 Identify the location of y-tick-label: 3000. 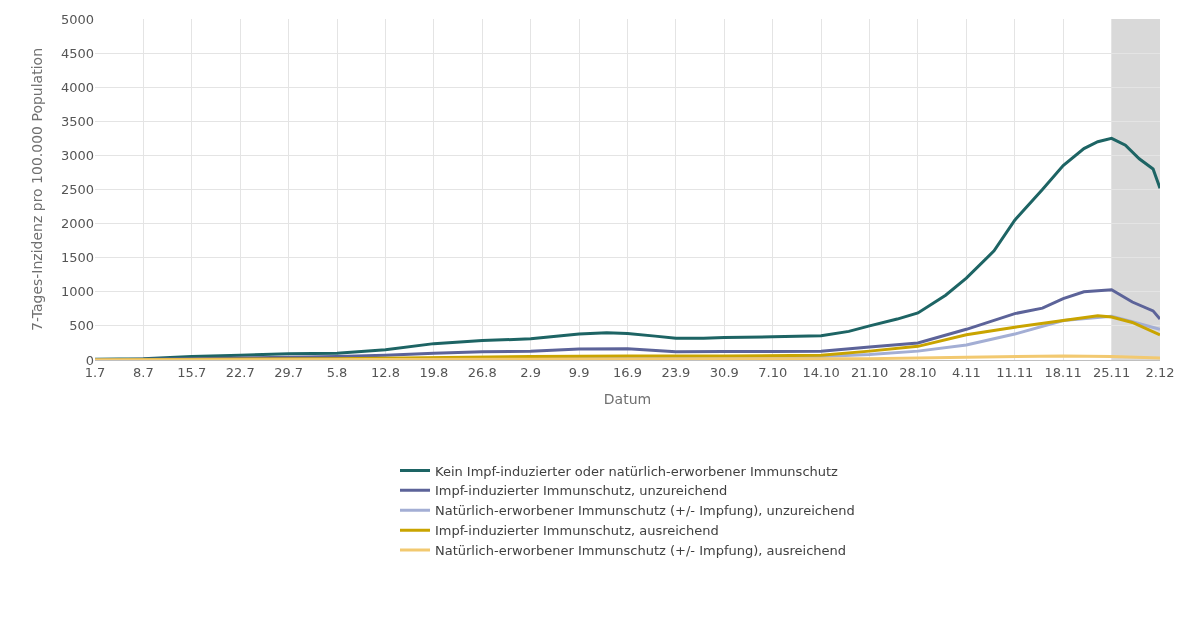
(77, 155).